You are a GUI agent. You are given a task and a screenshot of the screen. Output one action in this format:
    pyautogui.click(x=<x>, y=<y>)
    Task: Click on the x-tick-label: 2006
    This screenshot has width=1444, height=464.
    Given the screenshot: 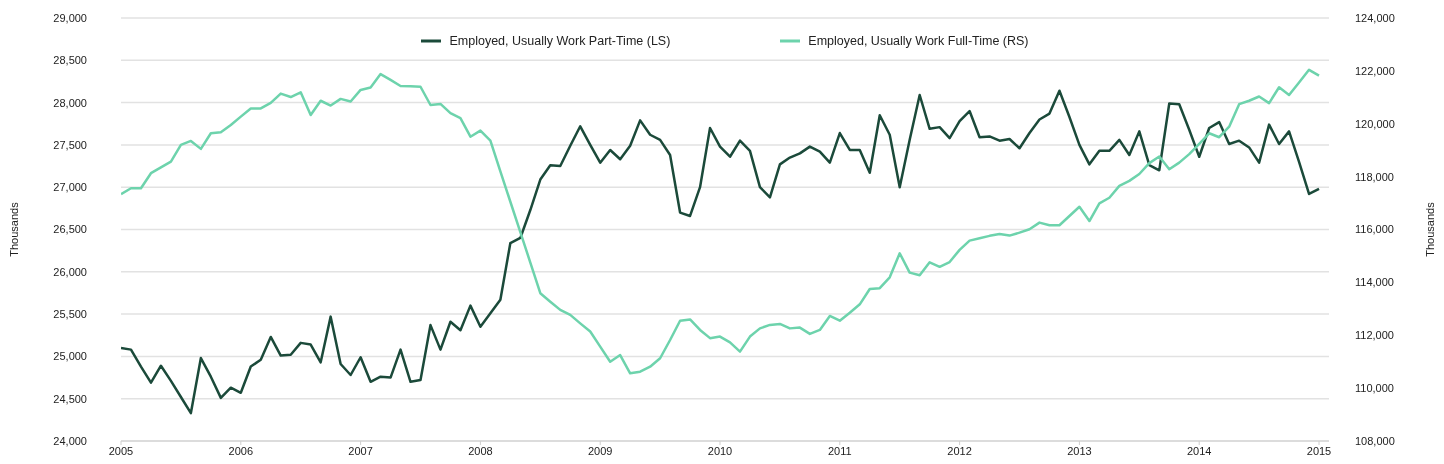 What is the action you would take?
    pyautogui.click(x=241, y=450)
    